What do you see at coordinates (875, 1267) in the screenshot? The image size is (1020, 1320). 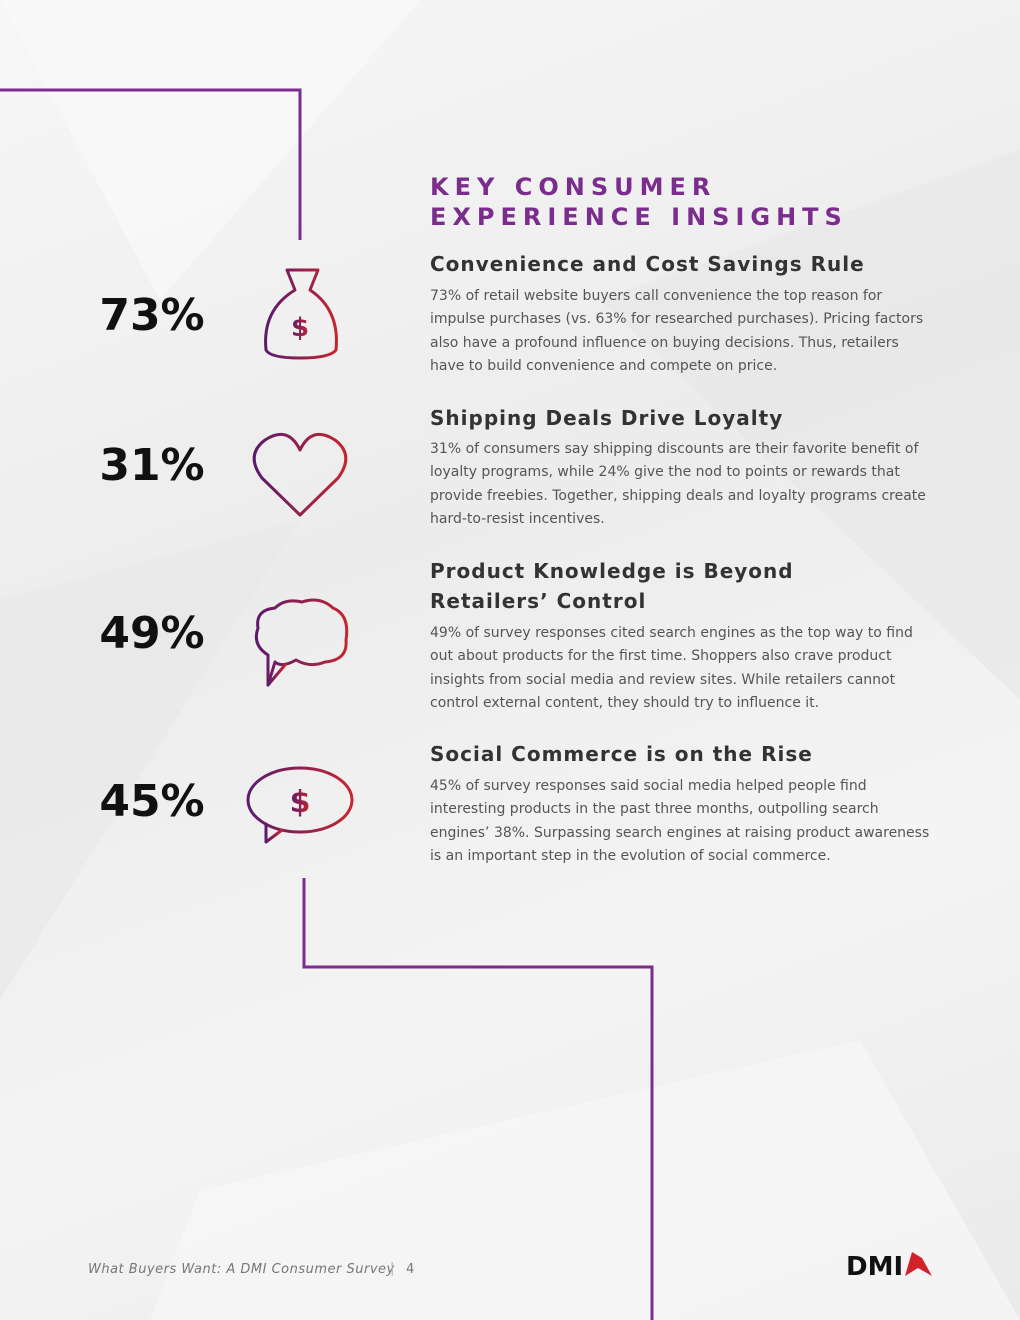 I see `logo: DMI` at bounding box center [875, 1267].